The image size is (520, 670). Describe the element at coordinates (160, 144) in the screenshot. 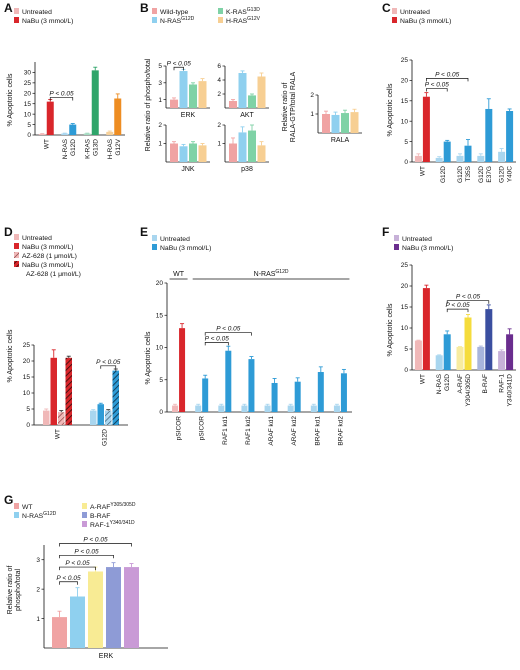

I see `panel-b-jnk-ytick-label: 1` at that location.